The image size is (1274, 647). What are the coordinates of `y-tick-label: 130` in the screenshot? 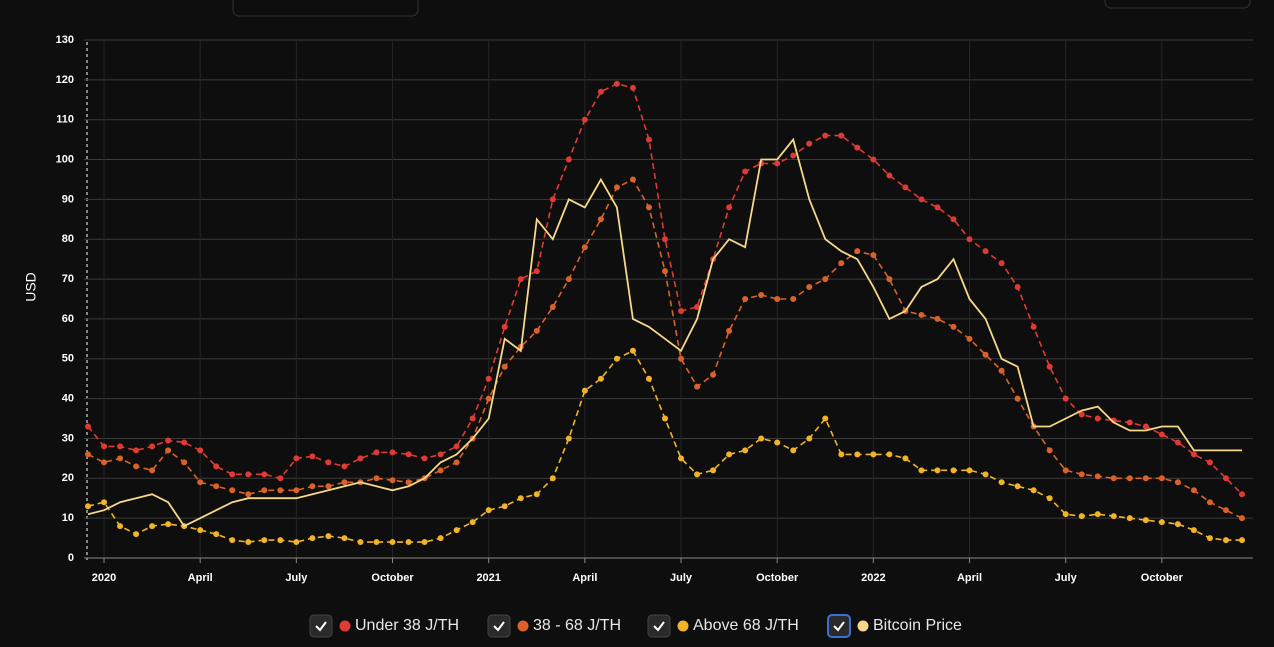 It's located at (65, 40).